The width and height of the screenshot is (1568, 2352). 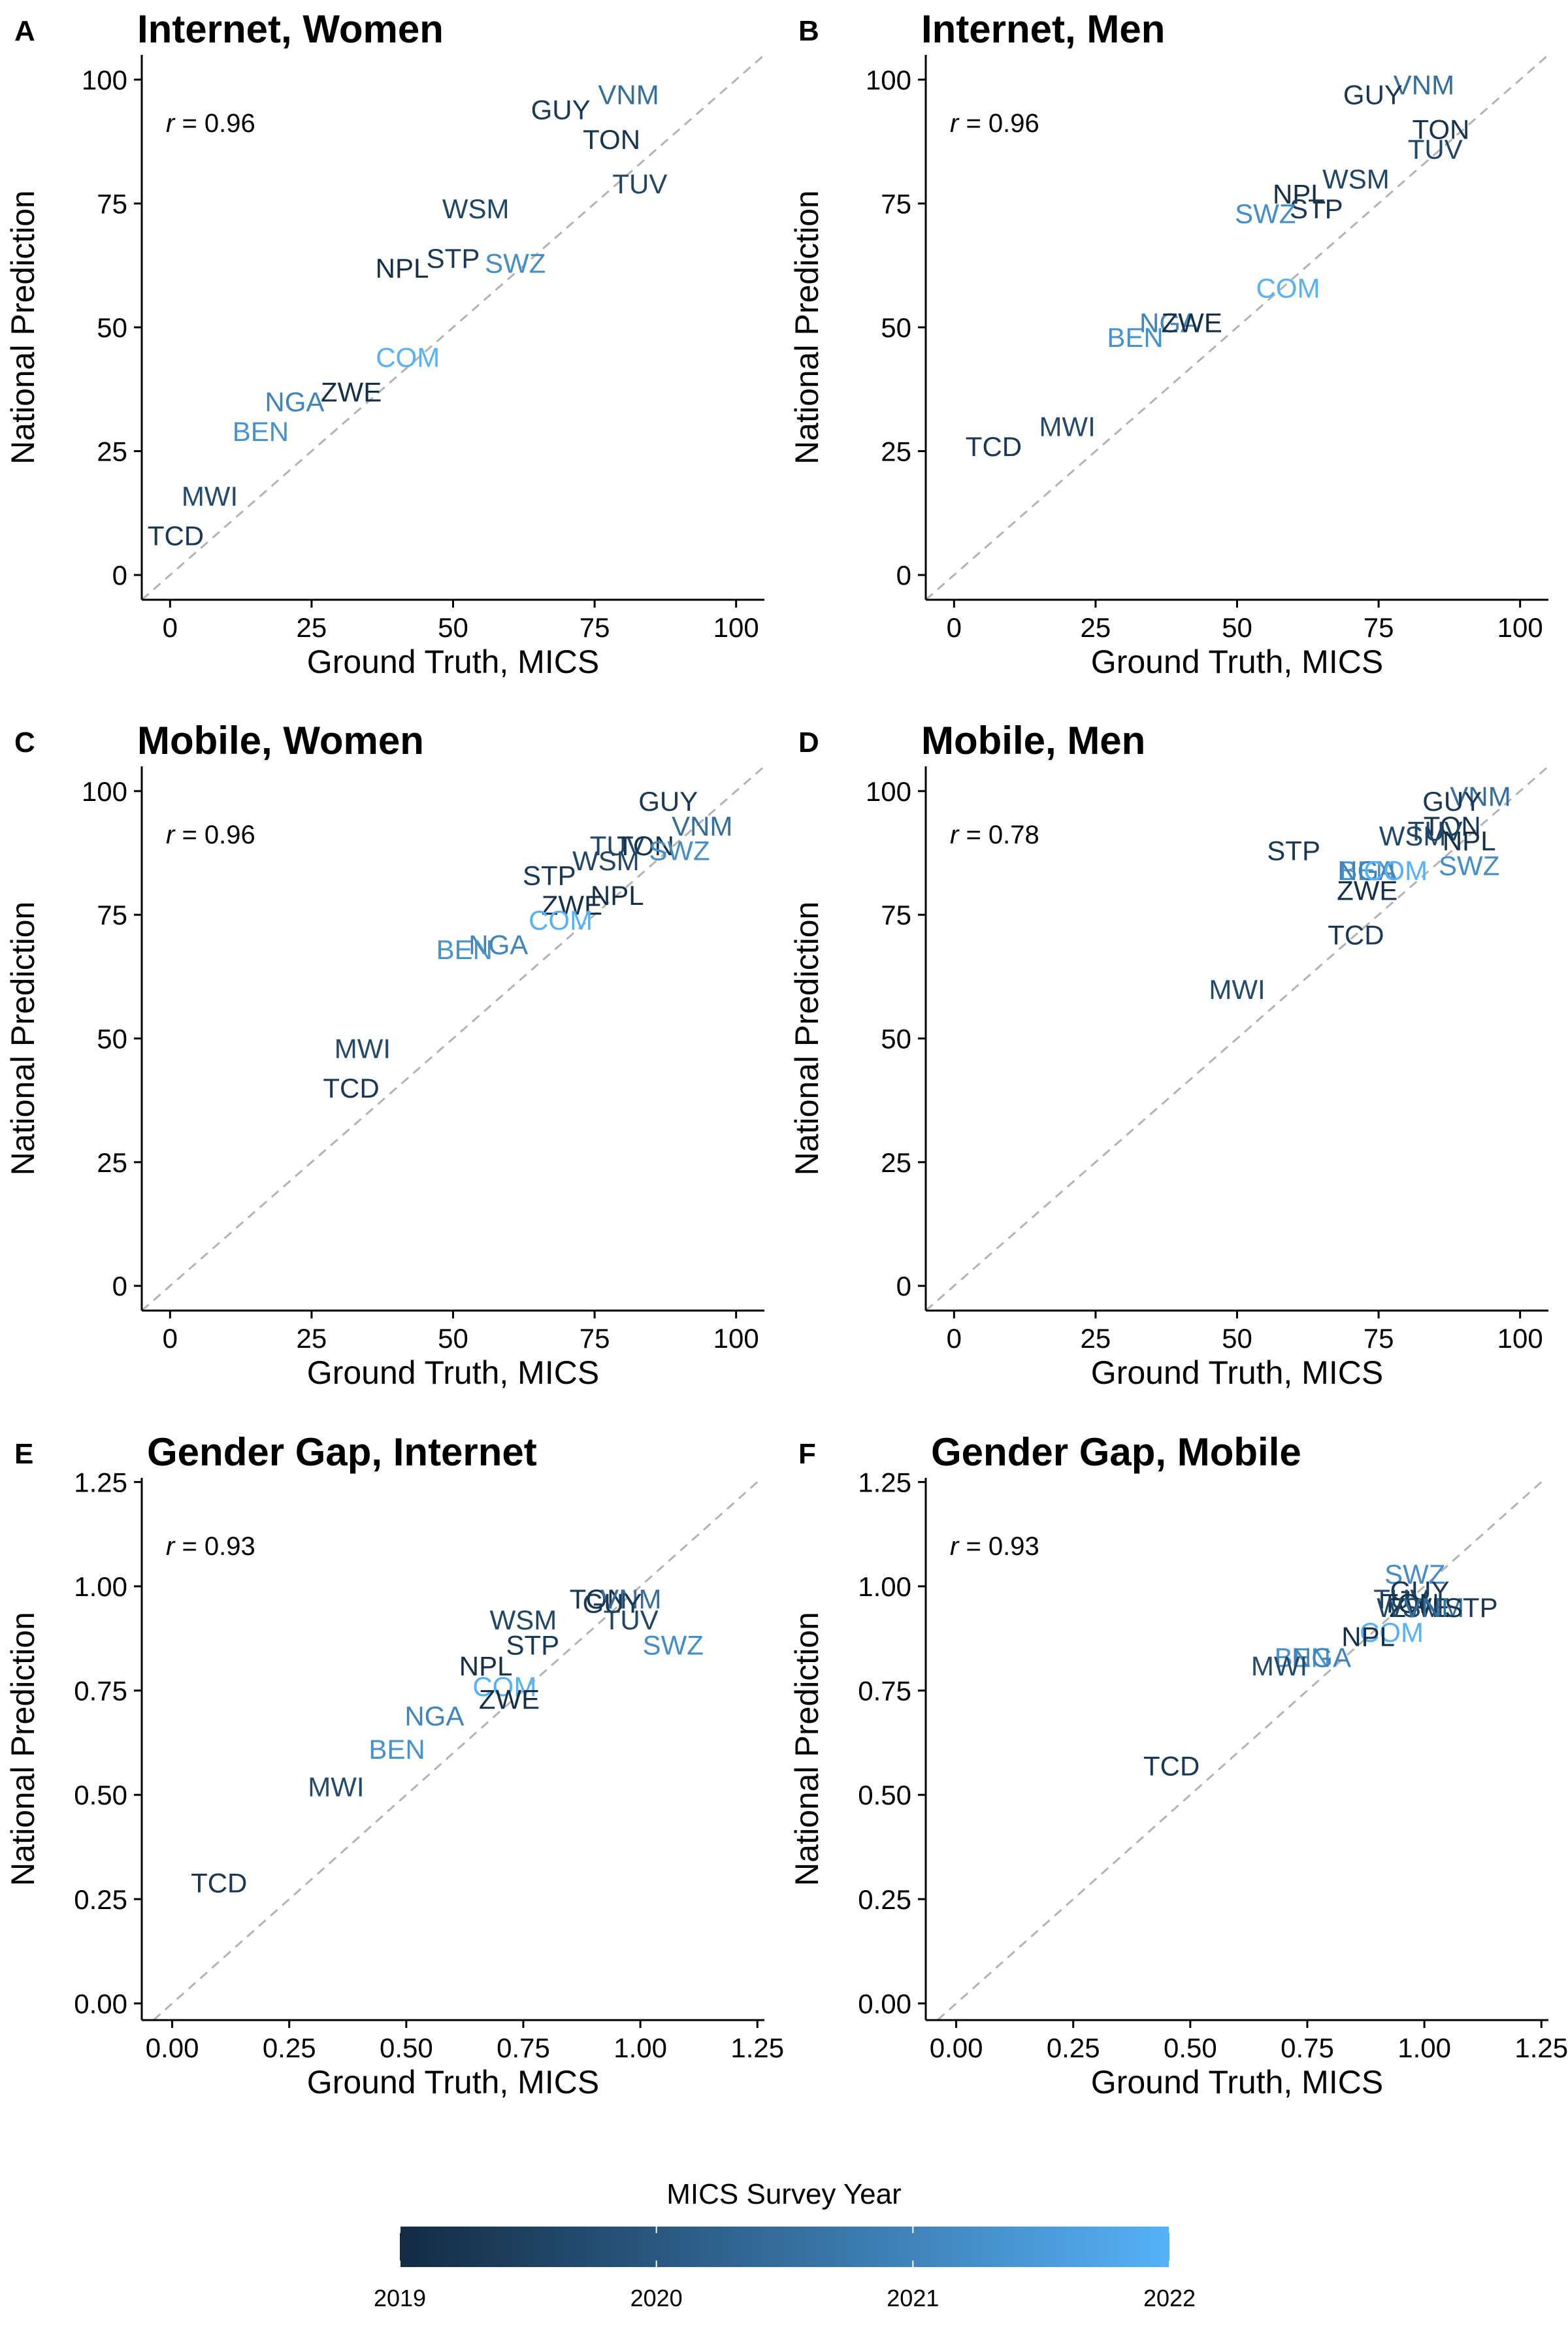 I want to click on x-tick-label: 1.25, so click(x=757, y=2048).